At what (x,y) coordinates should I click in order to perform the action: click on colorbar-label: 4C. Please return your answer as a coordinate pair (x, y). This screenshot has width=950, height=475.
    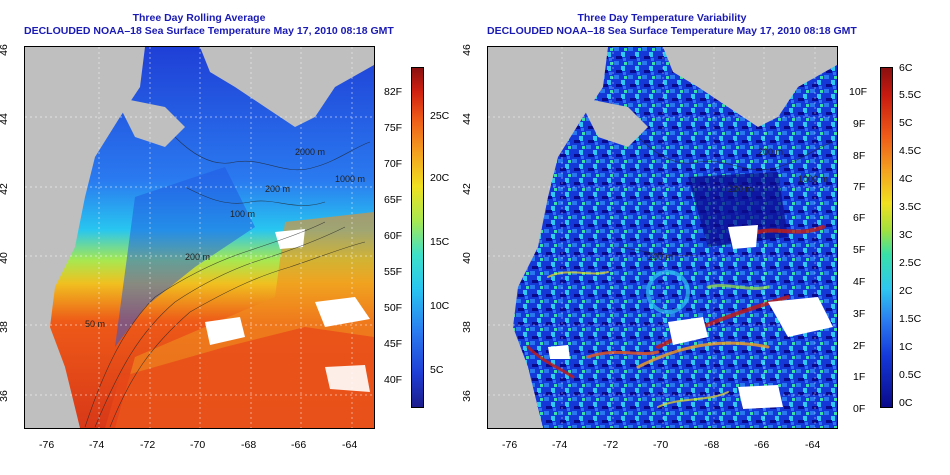
    Looking at the image, I should click on (906, 179).